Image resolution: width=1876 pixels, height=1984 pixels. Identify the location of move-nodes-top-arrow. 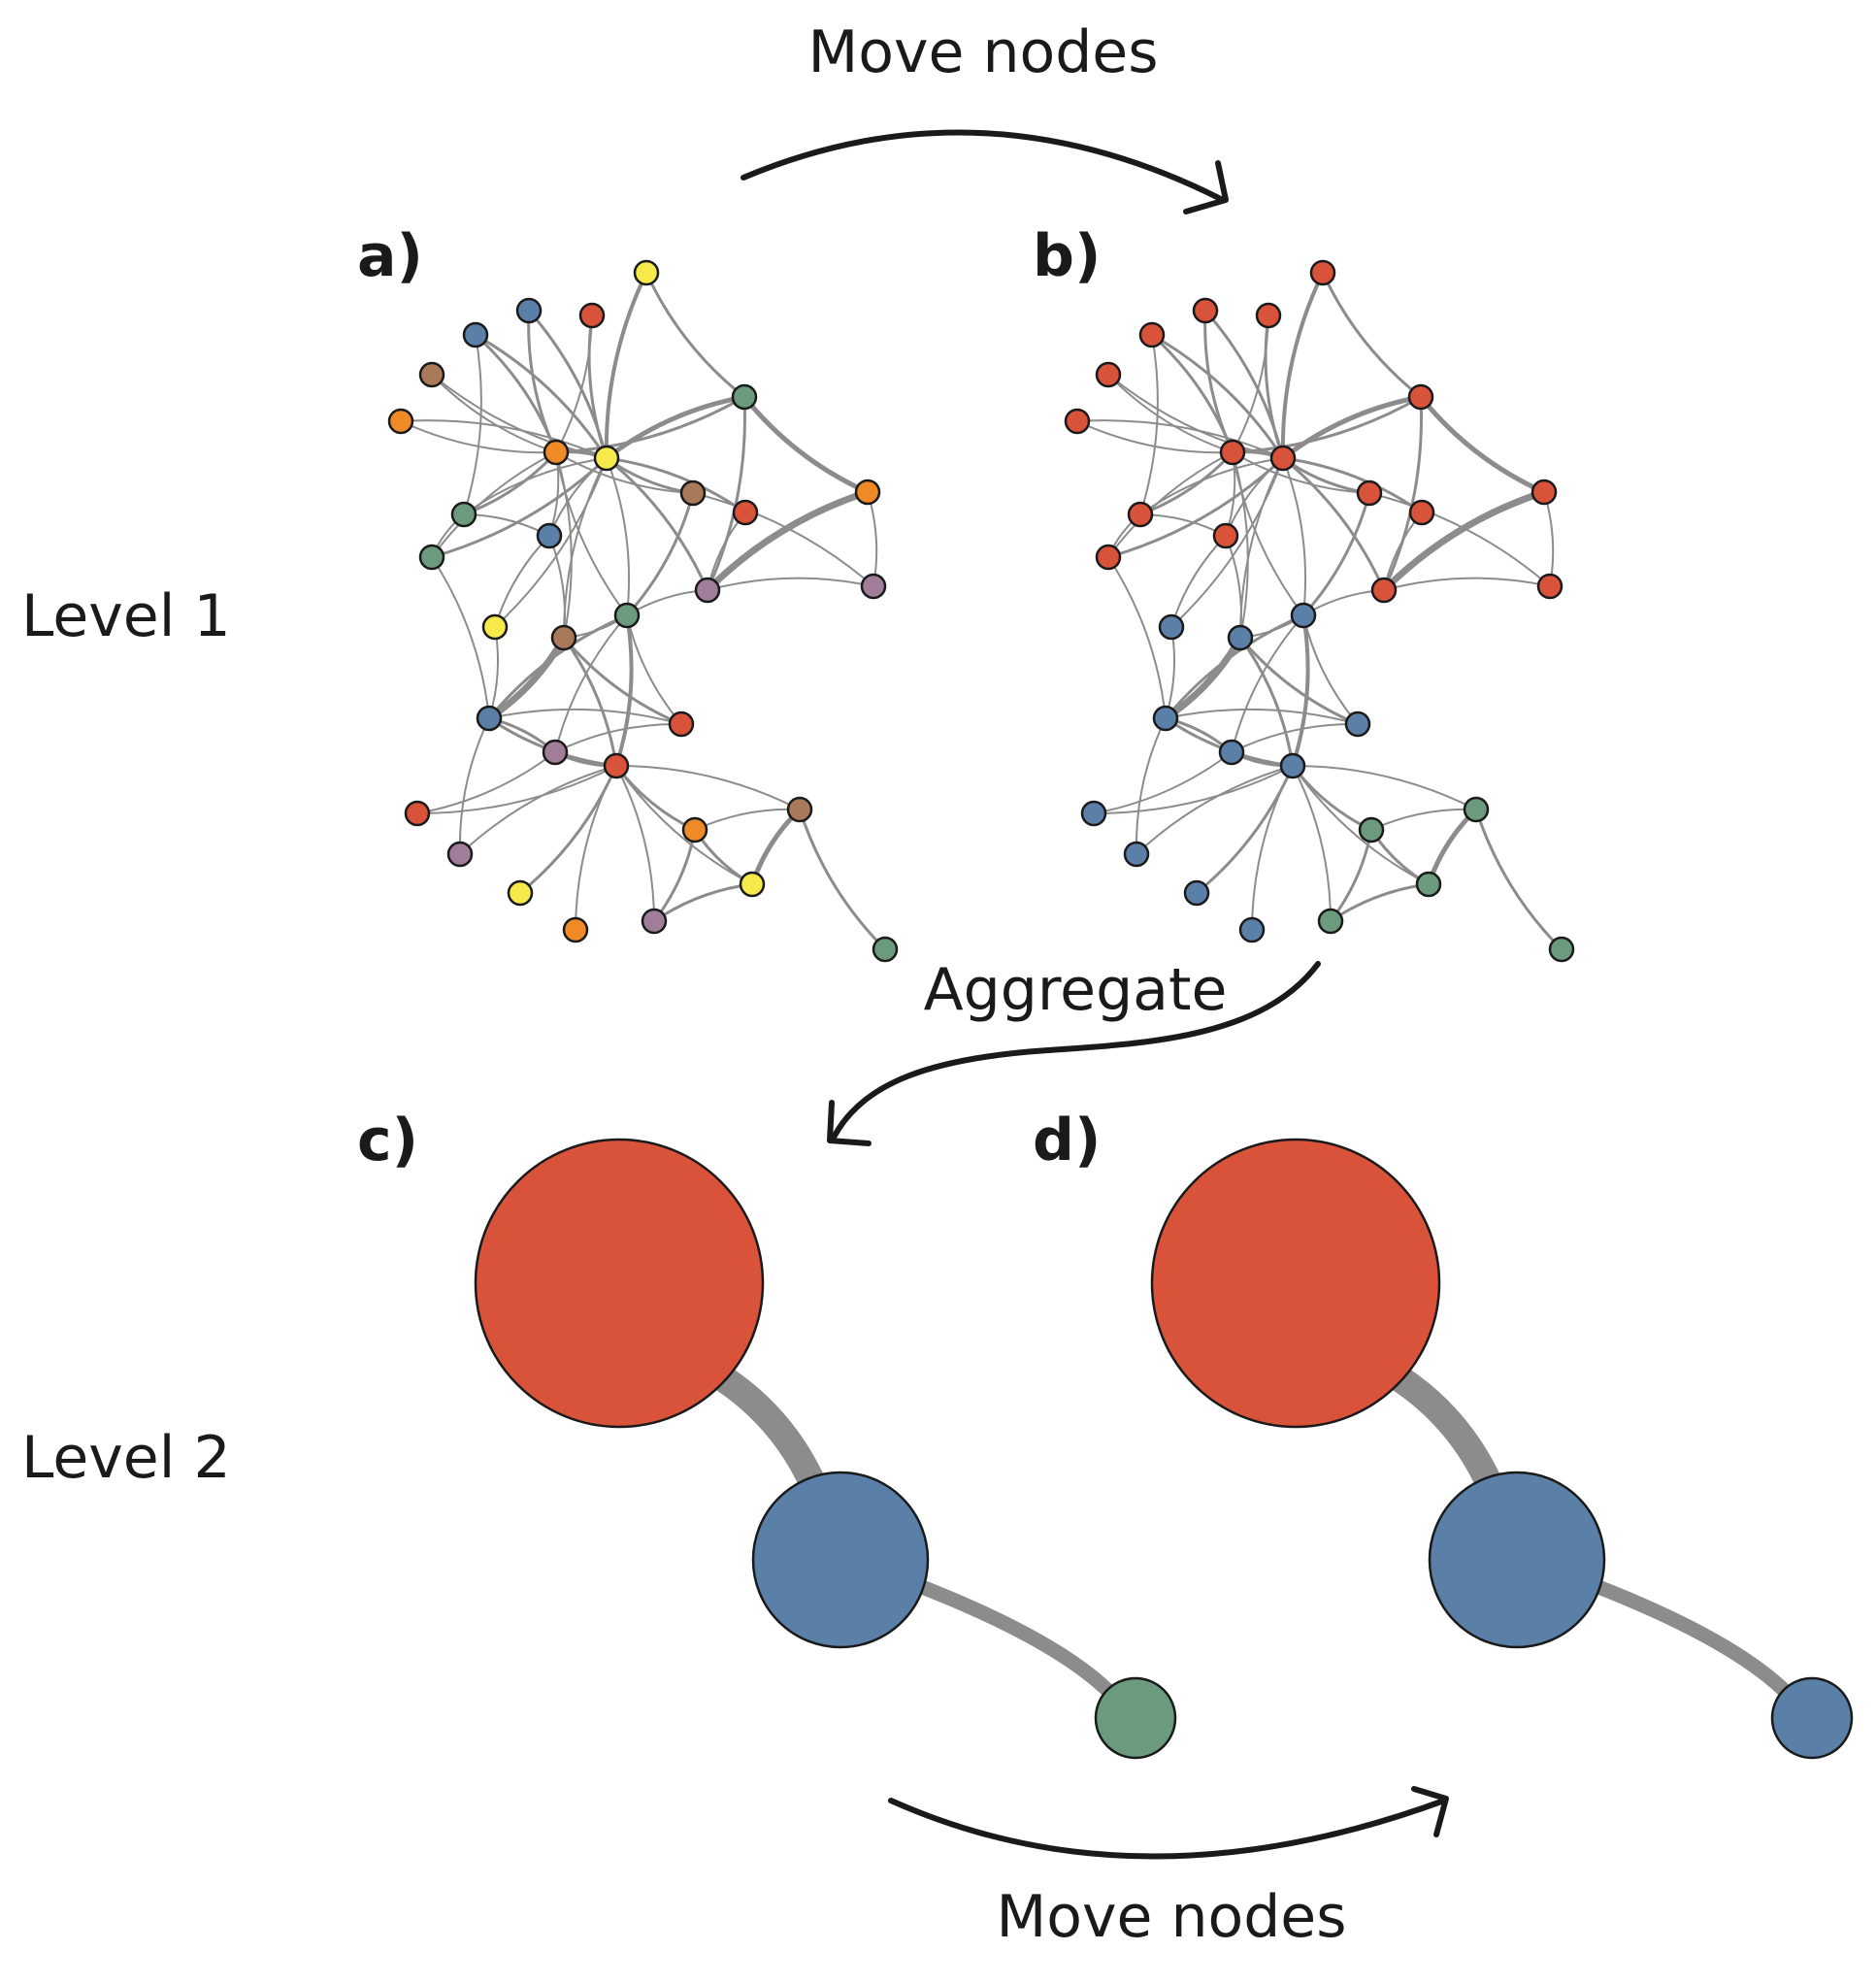
(985, 172).